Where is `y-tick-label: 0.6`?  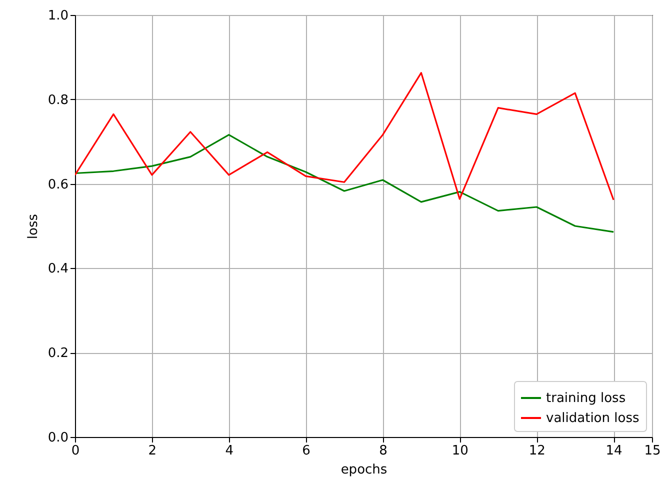 y-tick-label: 0.6 is located at coordinates (58, 184).